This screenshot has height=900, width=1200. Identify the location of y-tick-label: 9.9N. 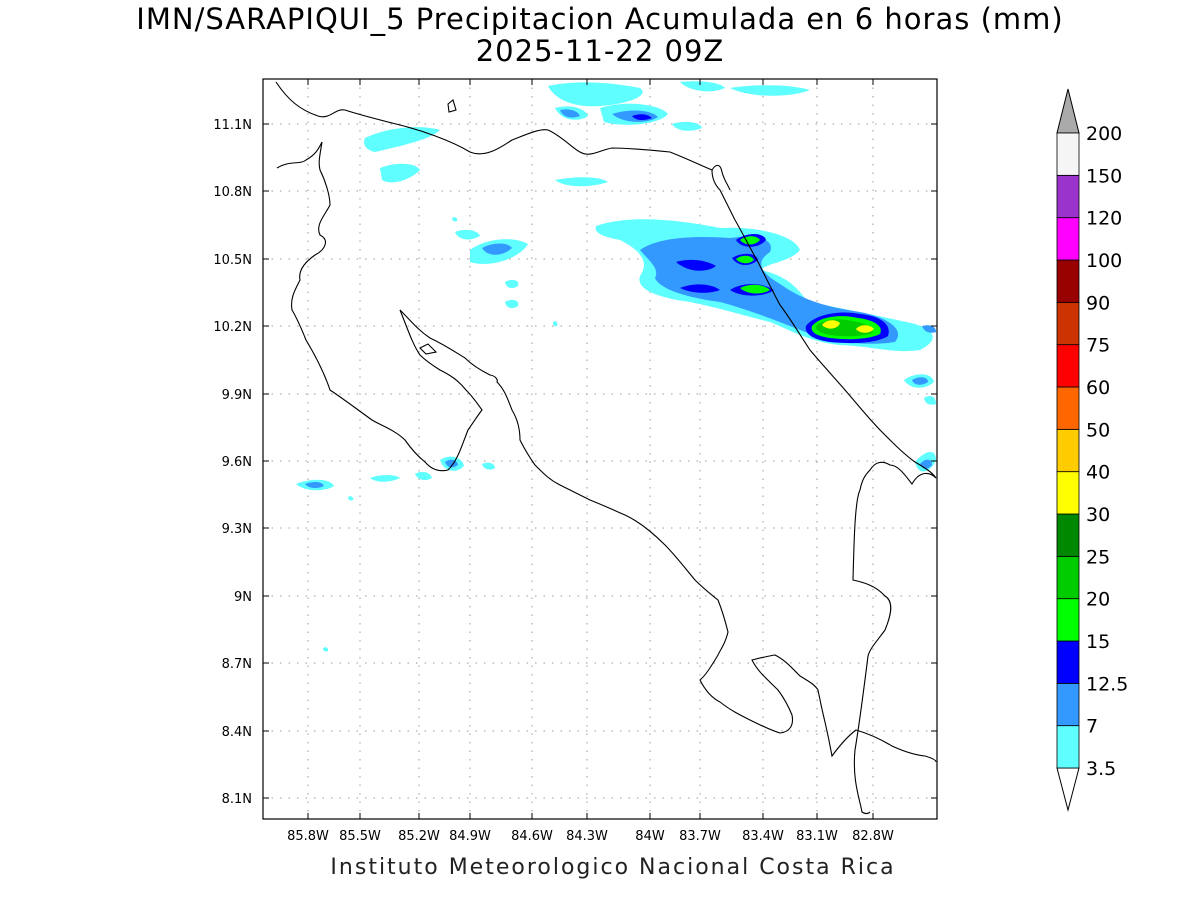
(237, 395).